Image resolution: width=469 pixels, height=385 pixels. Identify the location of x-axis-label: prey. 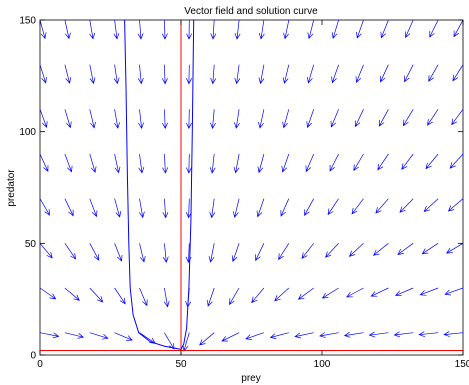
(250, 378).